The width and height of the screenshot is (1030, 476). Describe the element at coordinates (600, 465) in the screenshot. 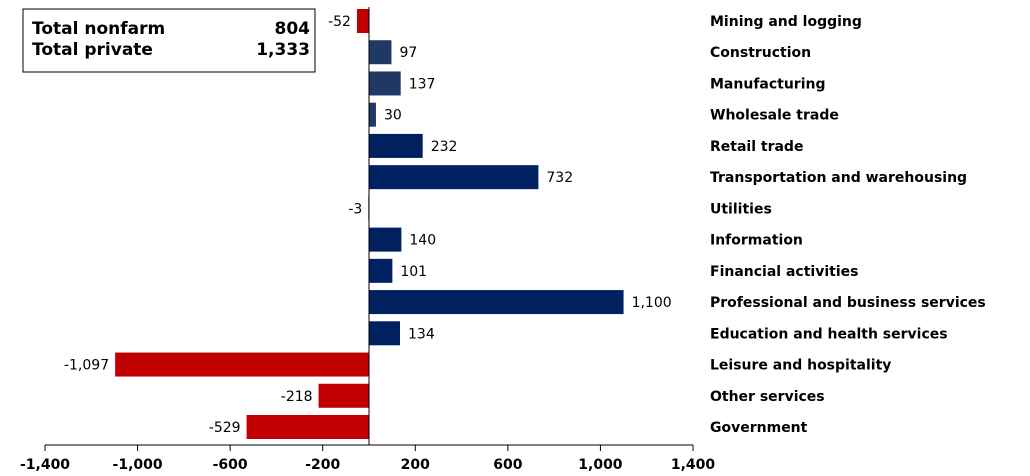

I see `x-tick-label: 1,000` at that location.